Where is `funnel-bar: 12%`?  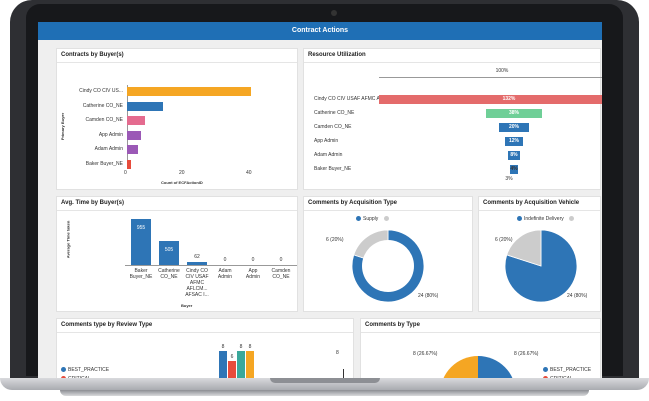
funnel-bar: 12% is located at coordinates (514, 141).